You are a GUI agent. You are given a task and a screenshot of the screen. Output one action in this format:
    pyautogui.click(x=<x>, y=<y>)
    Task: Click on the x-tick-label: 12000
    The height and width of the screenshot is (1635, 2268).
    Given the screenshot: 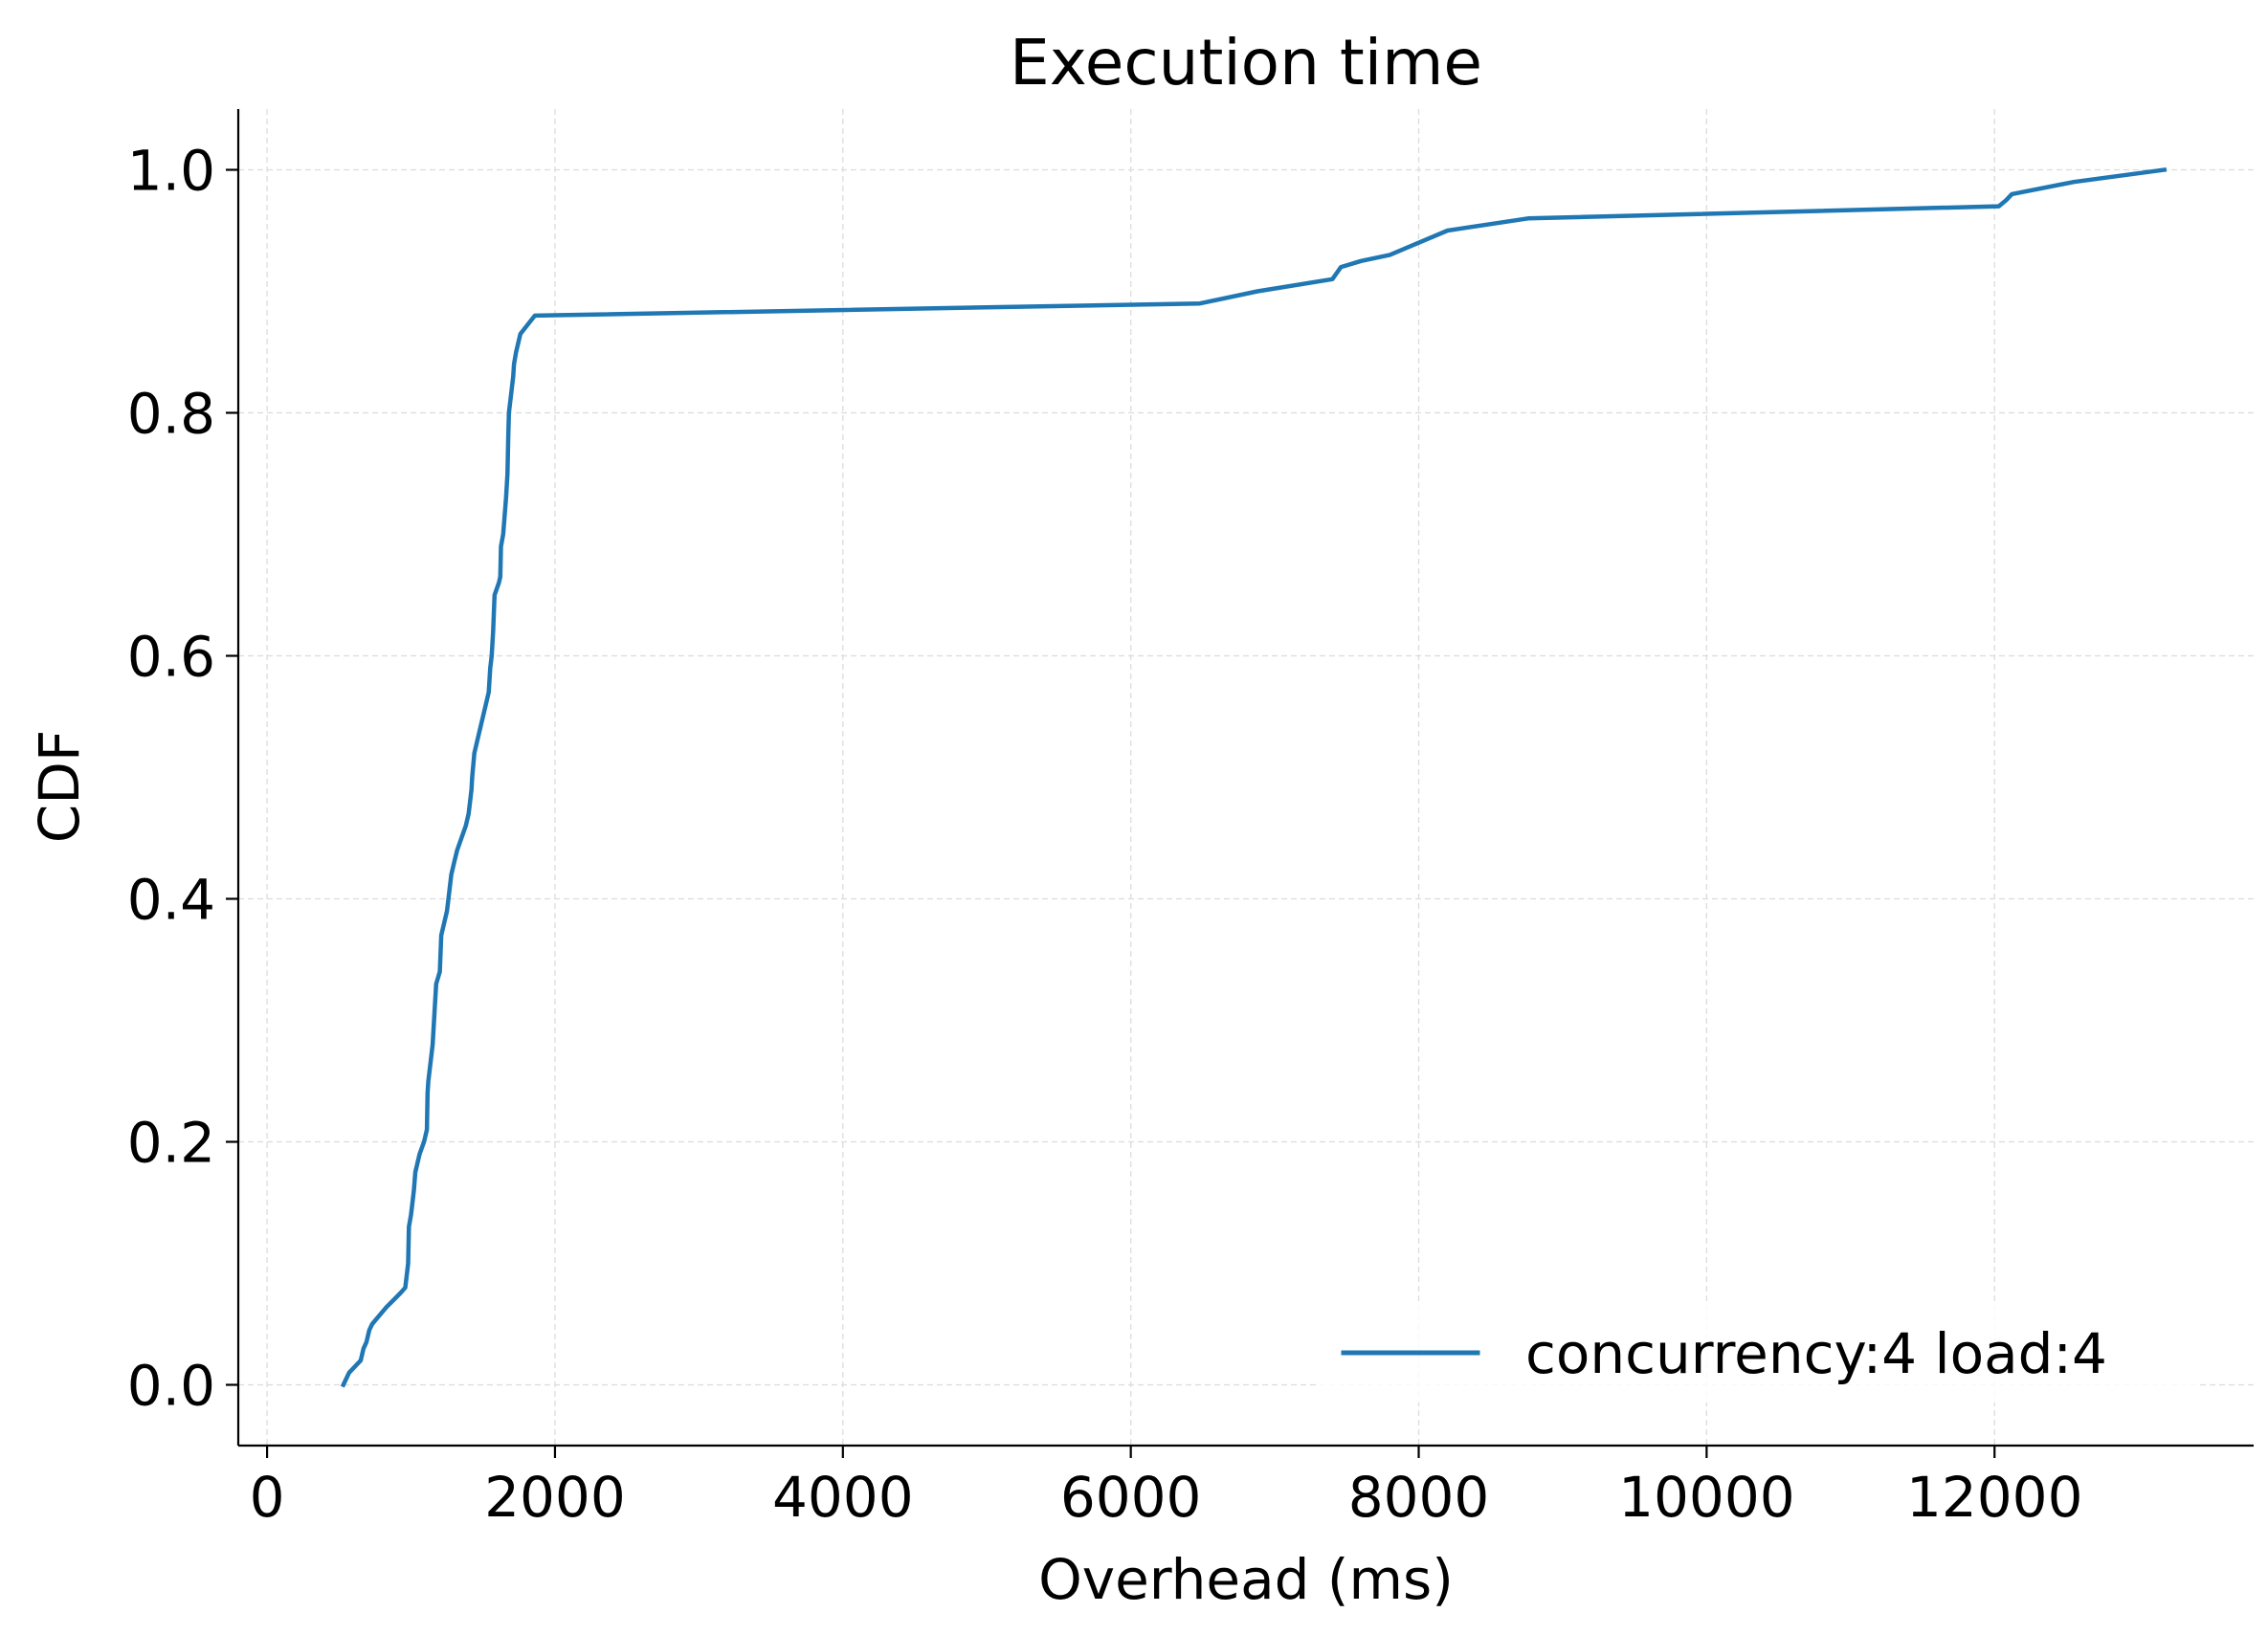 What is the action you would take?
    pyautogui.click(x=1994, y=1497)
    